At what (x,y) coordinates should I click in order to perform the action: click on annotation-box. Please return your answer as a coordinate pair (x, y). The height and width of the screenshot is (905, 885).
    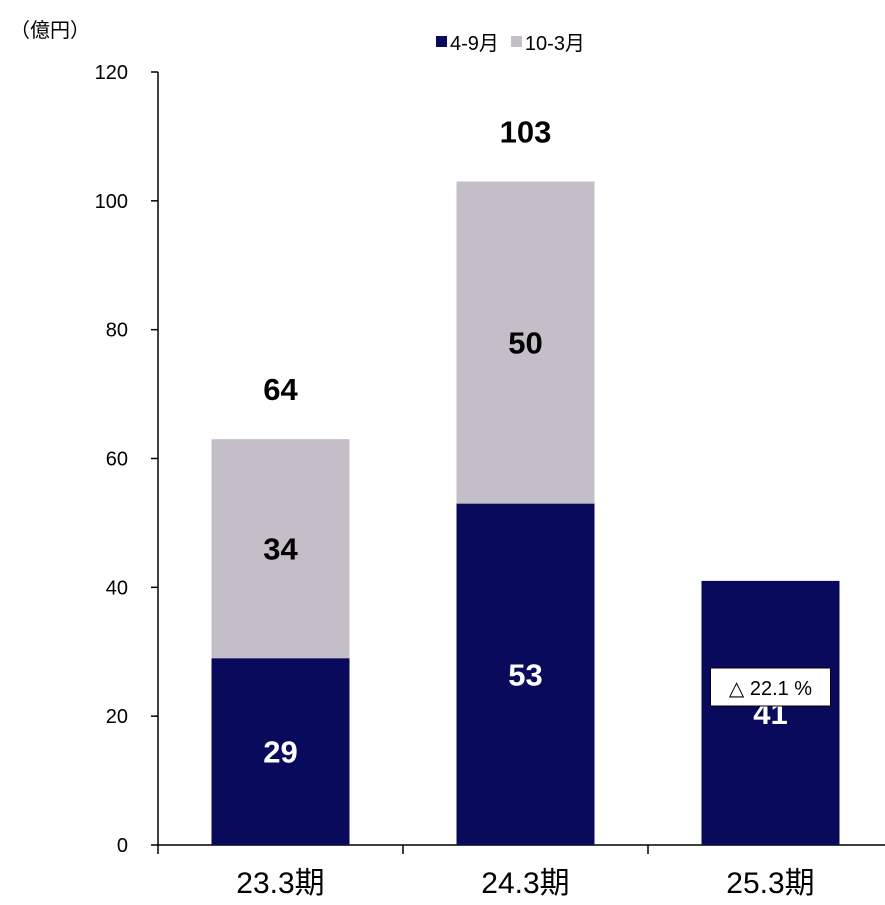
    Looking at the image, I should click on (770, 687).